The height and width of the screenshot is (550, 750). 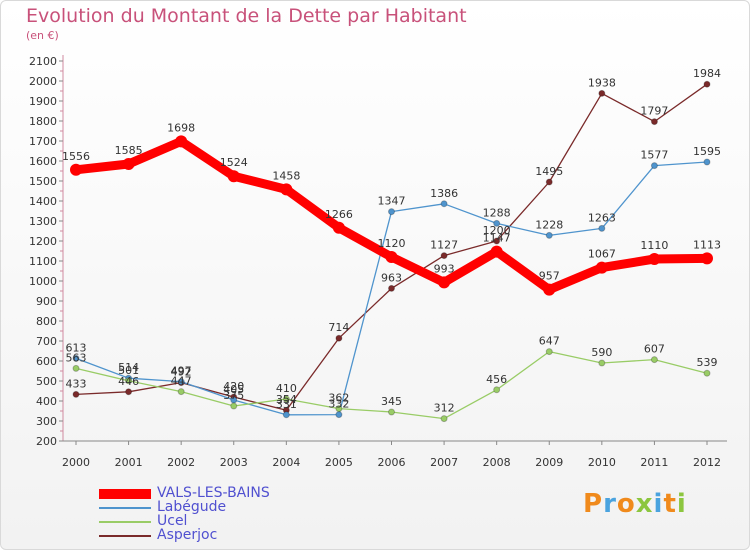 I want to click on data-label: 420, so click(x=233, y=386).